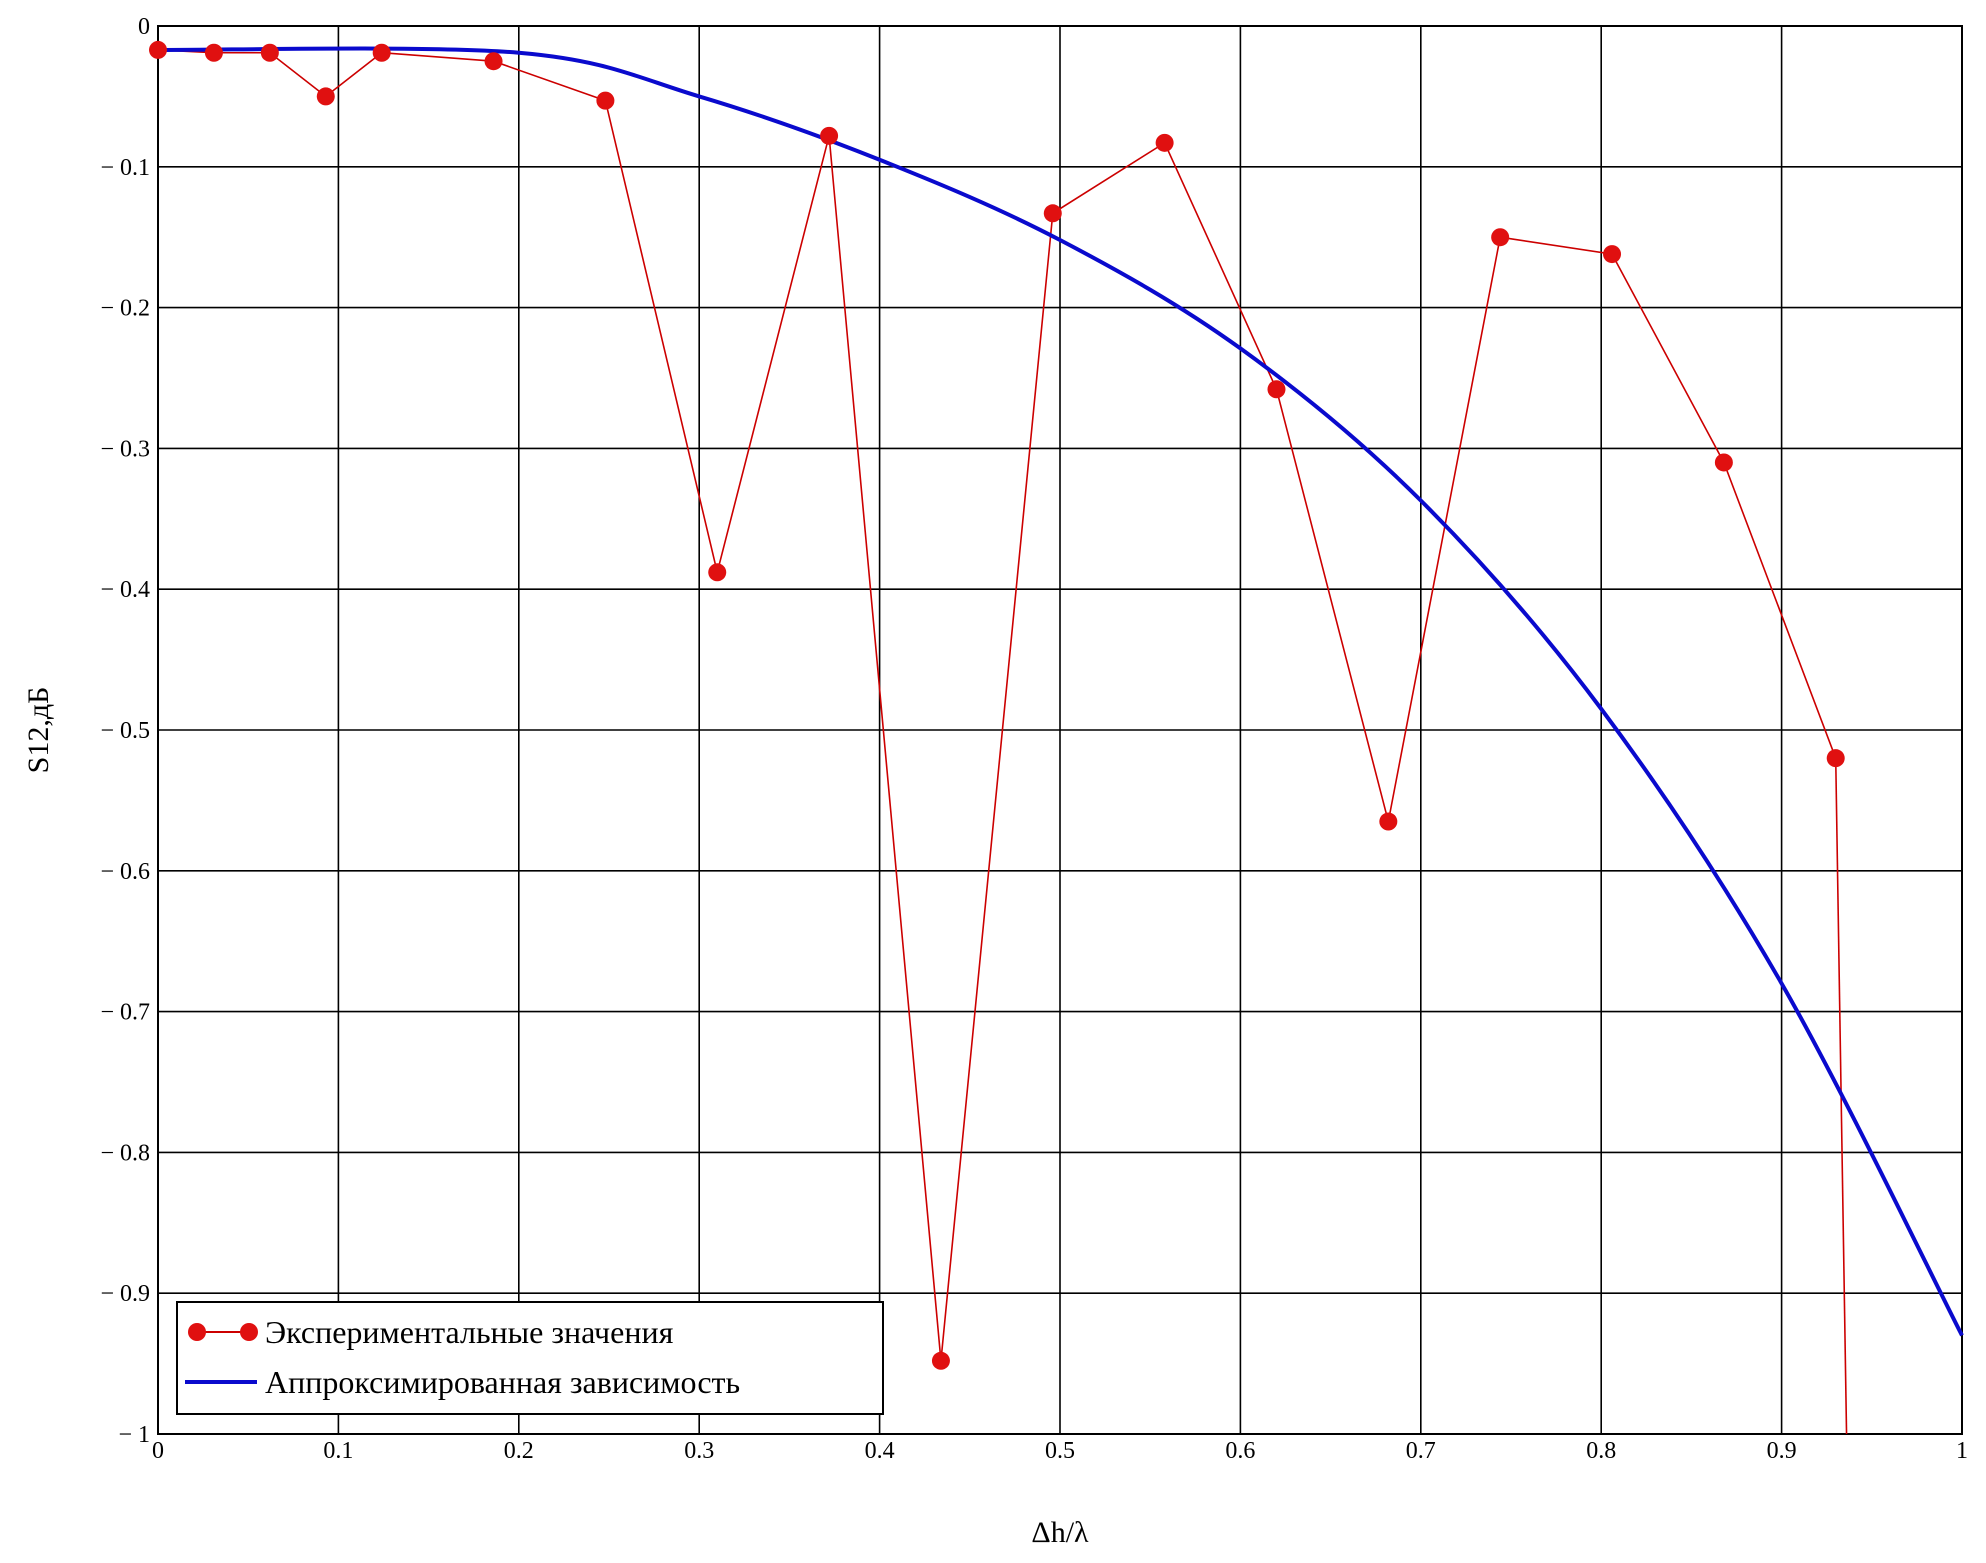 This screenshot has height=1563, width=1986. I want to click on y-tick-label: − 0.7, so click(125, 1013).